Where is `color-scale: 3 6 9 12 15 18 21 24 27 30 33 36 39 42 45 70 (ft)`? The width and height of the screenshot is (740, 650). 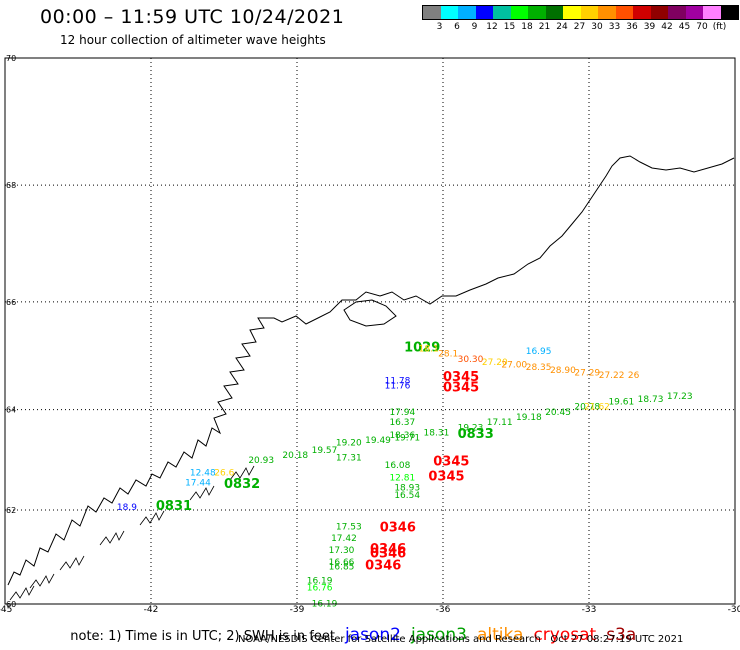
color-scale: 3 6 9 12 15 18 21 24 27 30 33 36 39 42 45 70 (ft) is located at coordinates (580, 18).